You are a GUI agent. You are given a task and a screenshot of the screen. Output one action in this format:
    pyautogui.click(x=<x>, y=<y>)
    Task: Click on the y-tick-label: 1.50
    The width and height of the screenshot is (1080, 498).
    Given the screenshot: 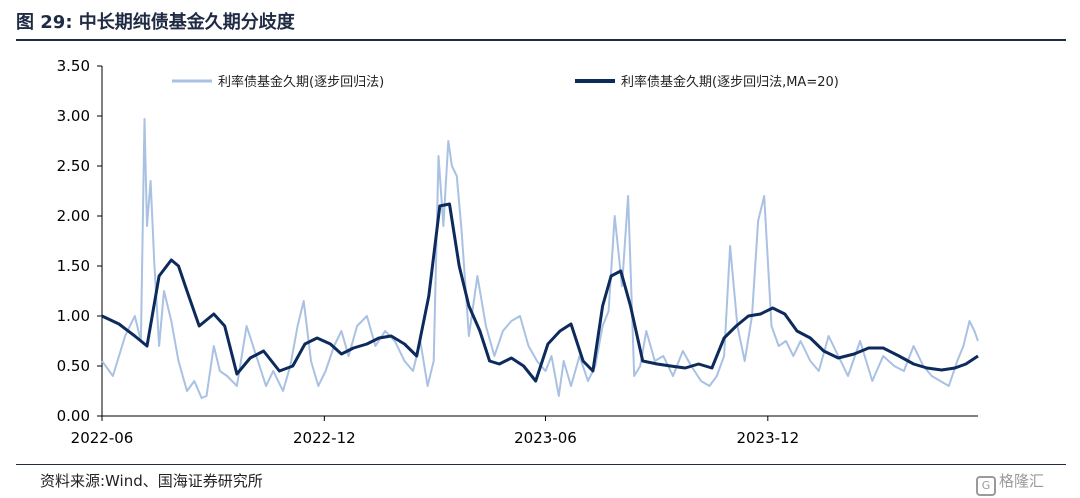 What is the action you would take?
    pyautogui.click(x=73, y=266)
    